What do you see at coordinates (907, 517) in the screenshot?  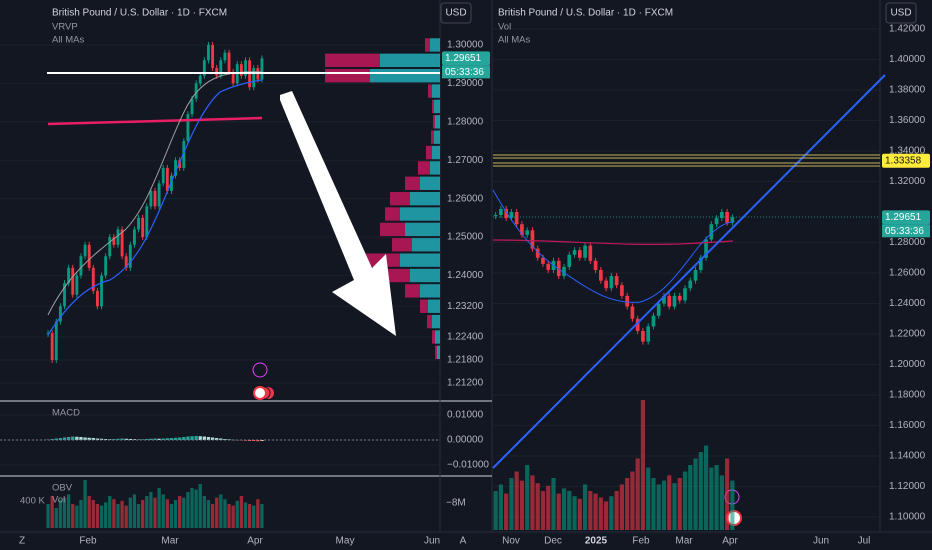 I see `price-tick-label: 1.10000` at bounding box center [907, 517].